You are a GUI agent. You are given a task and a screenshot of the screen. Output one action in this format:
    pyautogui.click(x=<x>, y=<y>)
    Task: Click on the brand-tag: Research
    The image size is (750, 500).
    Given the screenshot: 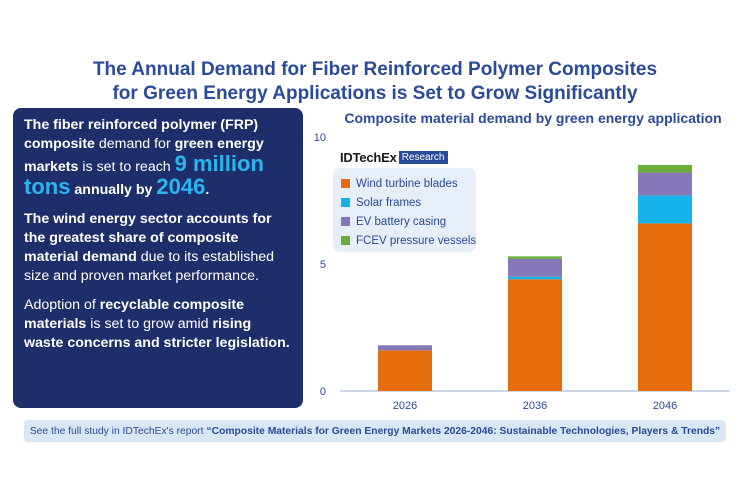 What is the action you would take?
    pyautogui.click(x=423, y=157)
    